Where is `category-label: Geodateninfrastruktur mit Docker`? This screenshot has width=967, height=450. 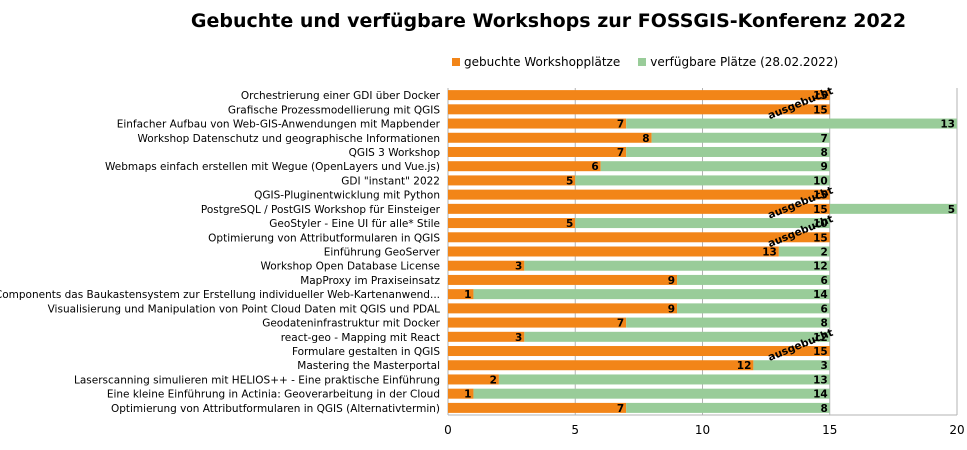
category-label: Geodateninfrastruktur mit Docker is located at coordinates (351, 324).